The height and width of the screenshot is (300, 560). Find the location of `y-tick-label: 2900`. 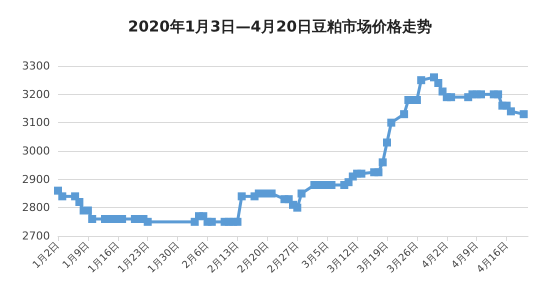

y-tick-label: 2900 is located at coordinates (36, 179).